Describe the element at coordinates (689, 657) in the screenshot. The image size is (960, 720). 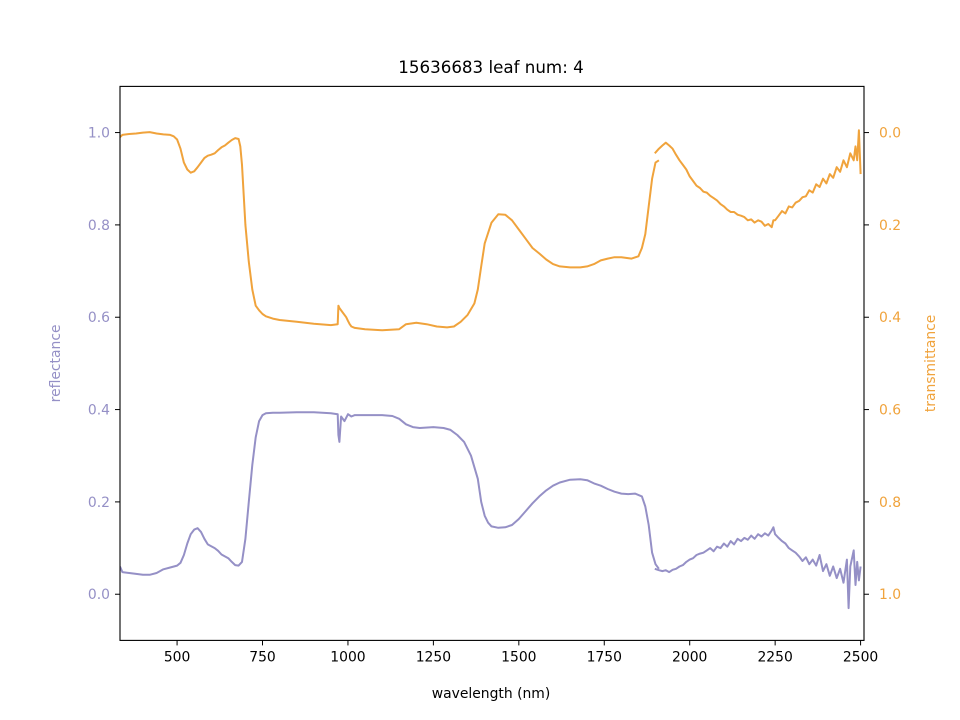
I see `x-tick-label-2000: 2000` at that location.